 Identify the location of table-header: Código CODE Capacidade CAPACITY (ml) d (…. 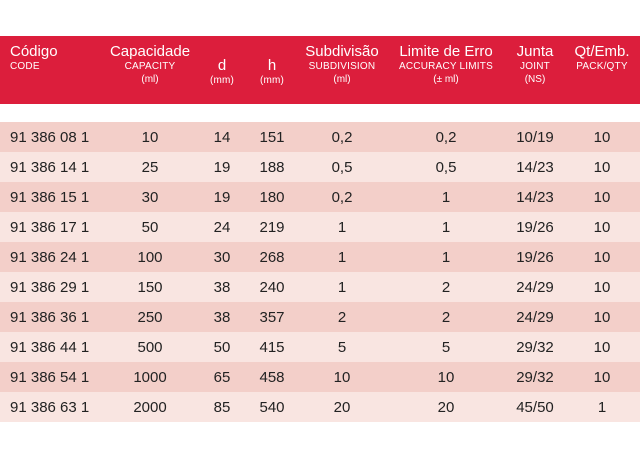
(320, 70).